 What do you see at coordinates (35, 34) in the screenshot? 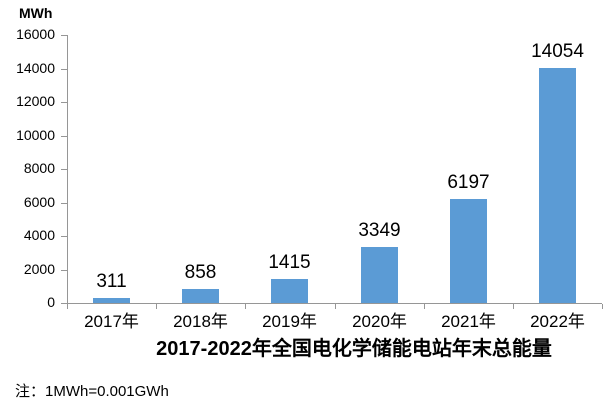
I see `y-tick-label: 16000` at bounding box center [35, 34].